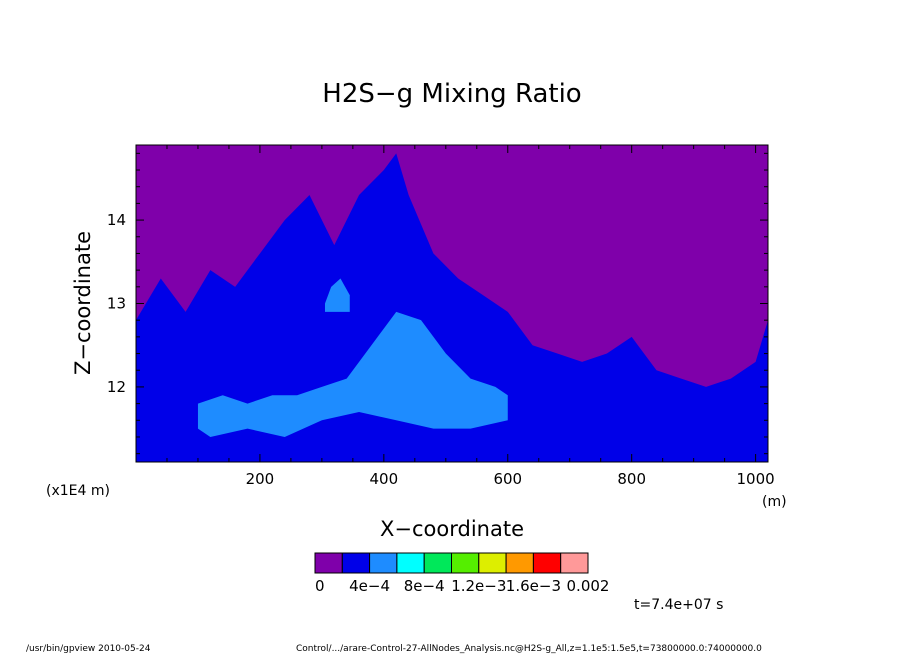 The width and height of the screenshot is (904, 654). What do you see at coordinates (83, 303) in the screenshot?
I see `y-axis-label: Z−coordinate` at bounding box center [83, 303].